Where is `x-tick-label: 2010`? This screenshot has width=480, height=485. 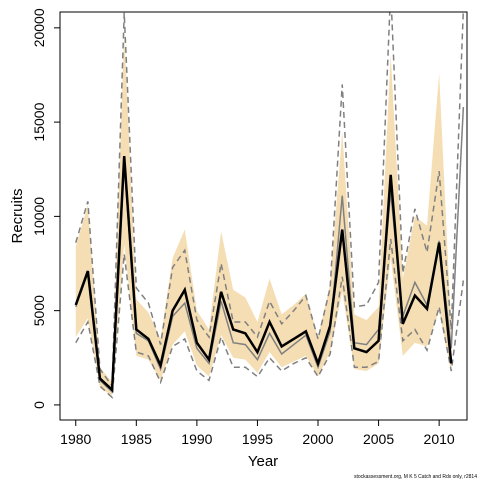
x-tick-label: 2010 is located at coordinates (439, 439).